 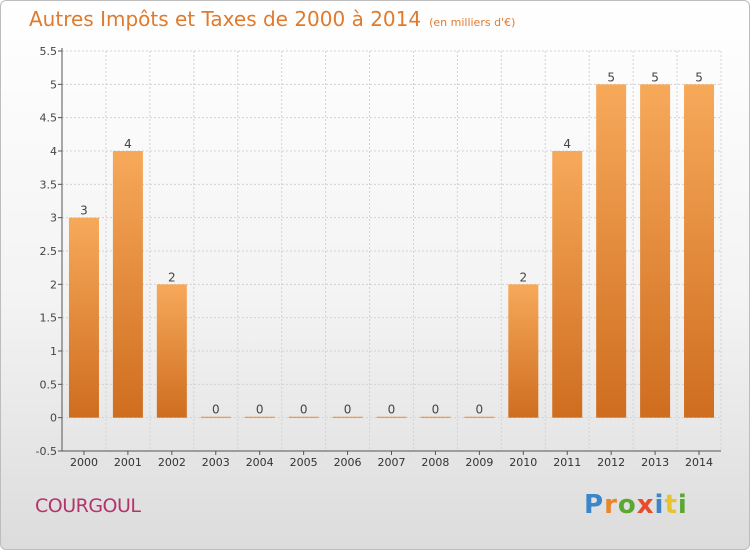 What do you see at coordinates (699, 462) in the screenshot?
I see `x-tick-label: 2014` at bounding box center [699, 462].